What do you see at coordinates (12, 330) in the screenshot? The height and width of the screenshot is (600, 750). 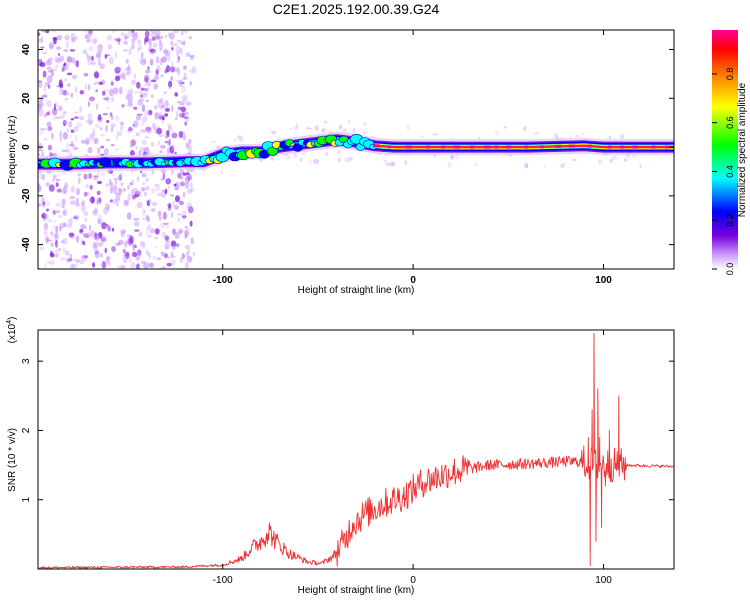 I see `snr-y-multiplier: (x104)` at bounding box center [12, 330].